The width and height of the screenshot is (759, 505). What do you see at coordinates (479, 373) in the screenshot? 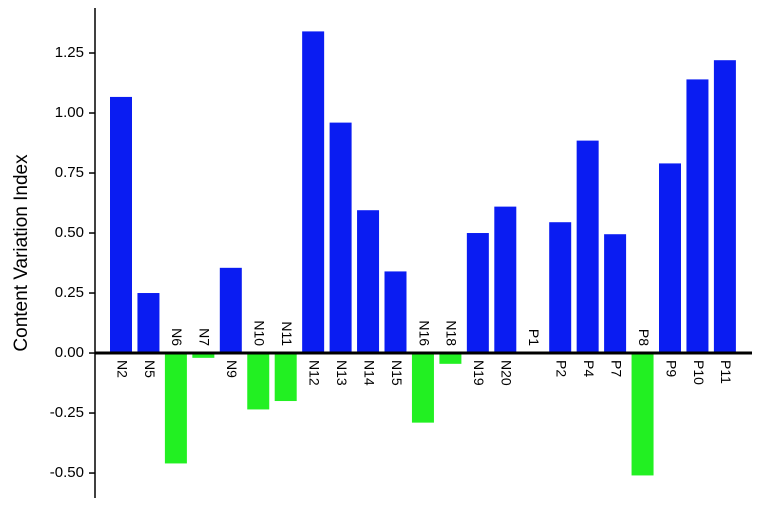
I see `category-label: N19` at bounding box center [479, 373].